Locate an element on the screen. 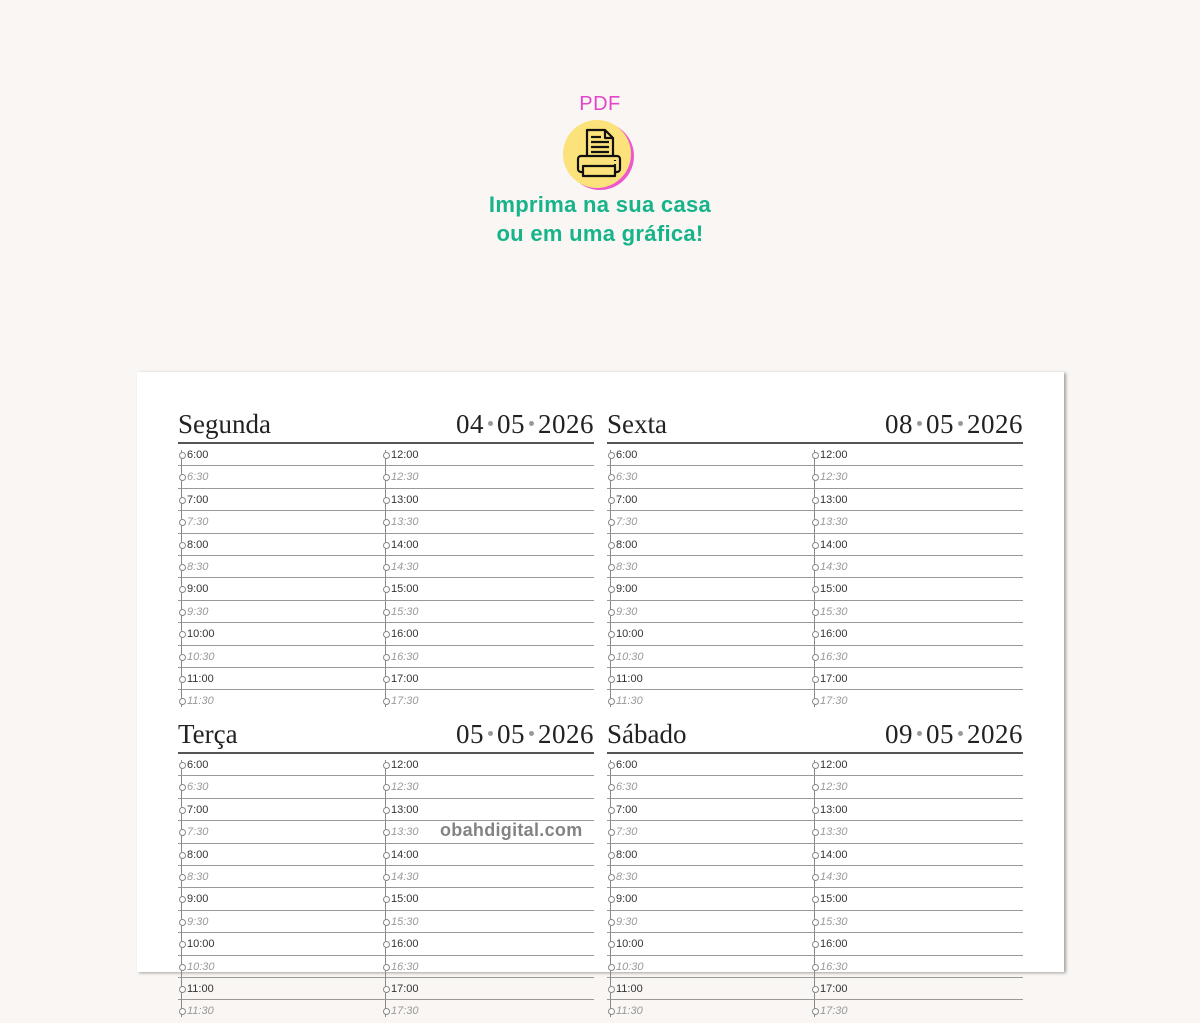 This screenshot has height=1023, width=1200. time-label: 15:00 is located at coordinates (405, 589).